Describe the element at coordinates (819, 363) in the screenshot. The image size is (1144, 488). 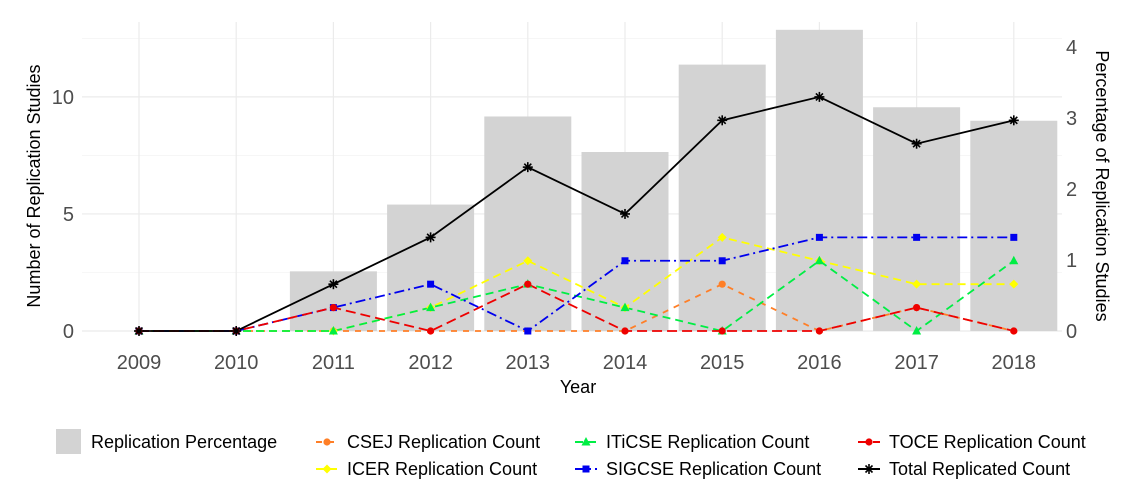
I see `x-tick-label: 2016` at that location.